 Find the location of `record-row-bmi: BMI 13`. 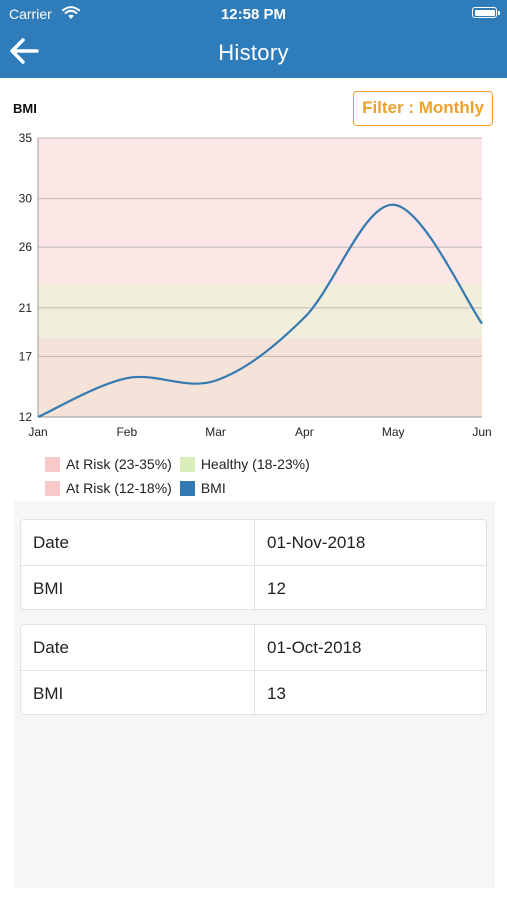

record-row-bmi: BMI 13 is located at coordinates (253, 693).